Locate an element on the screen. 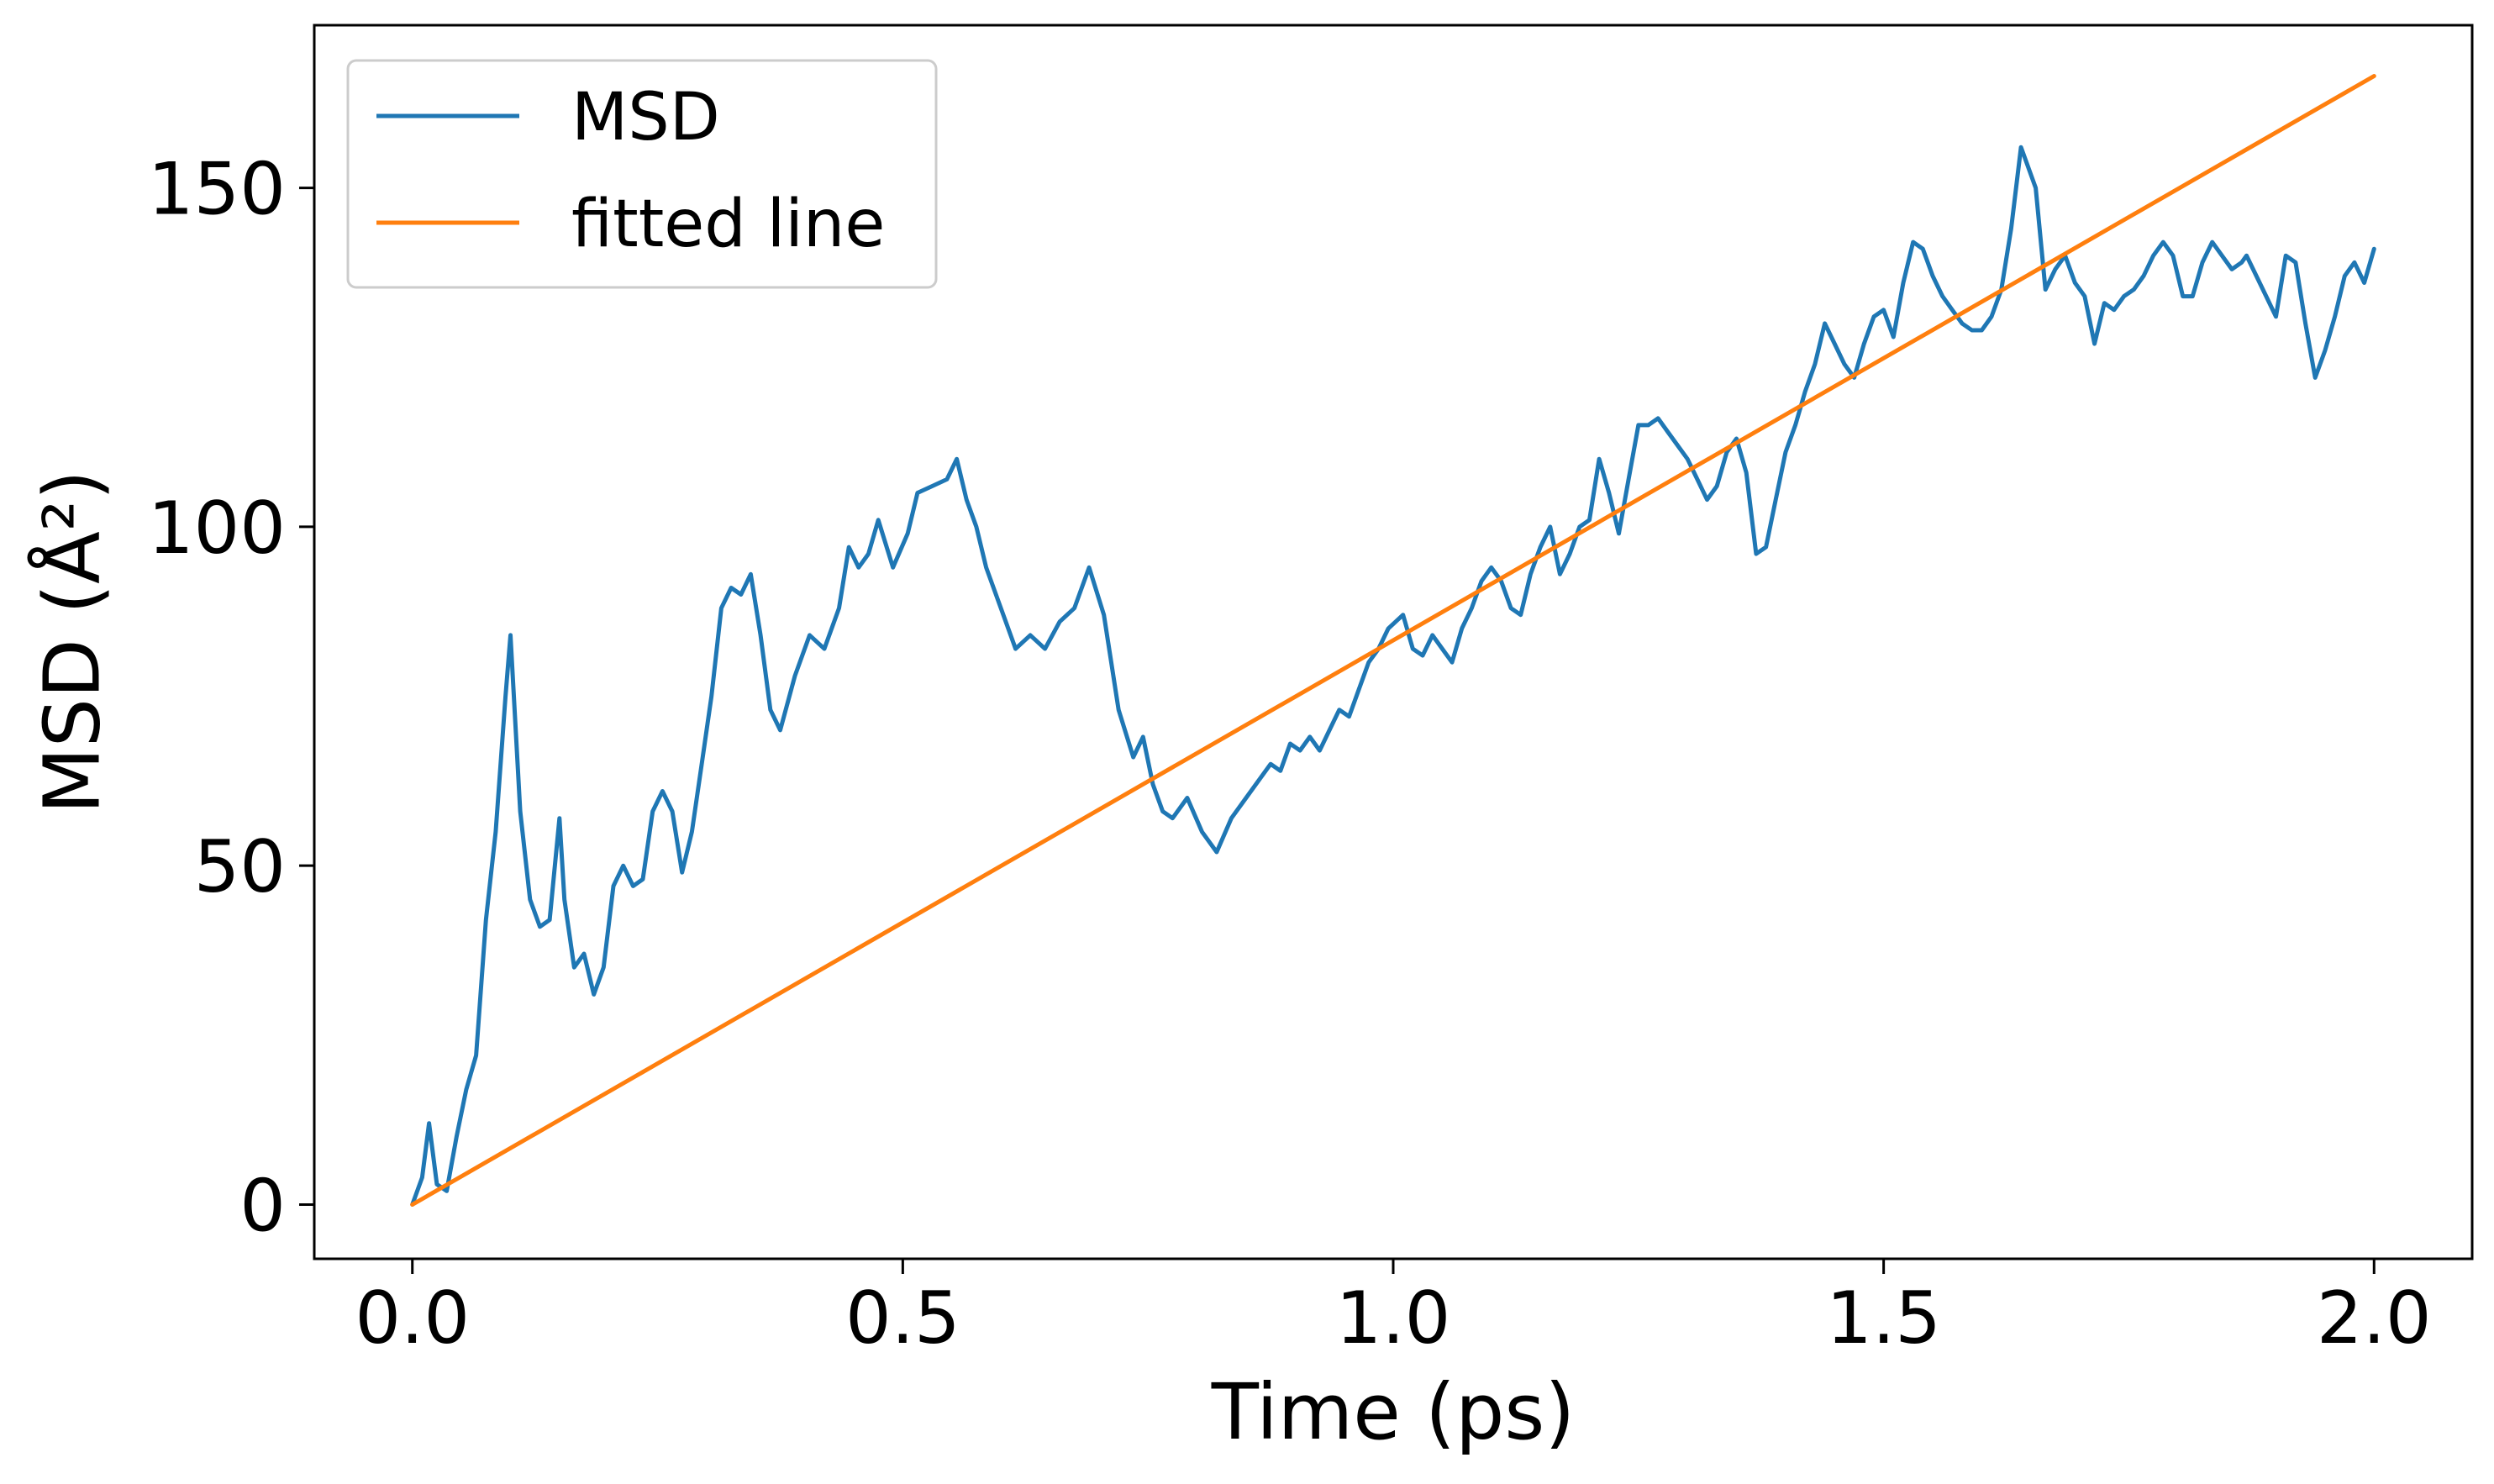  y-tick-label: 50 is located at coordinates (240, 867).